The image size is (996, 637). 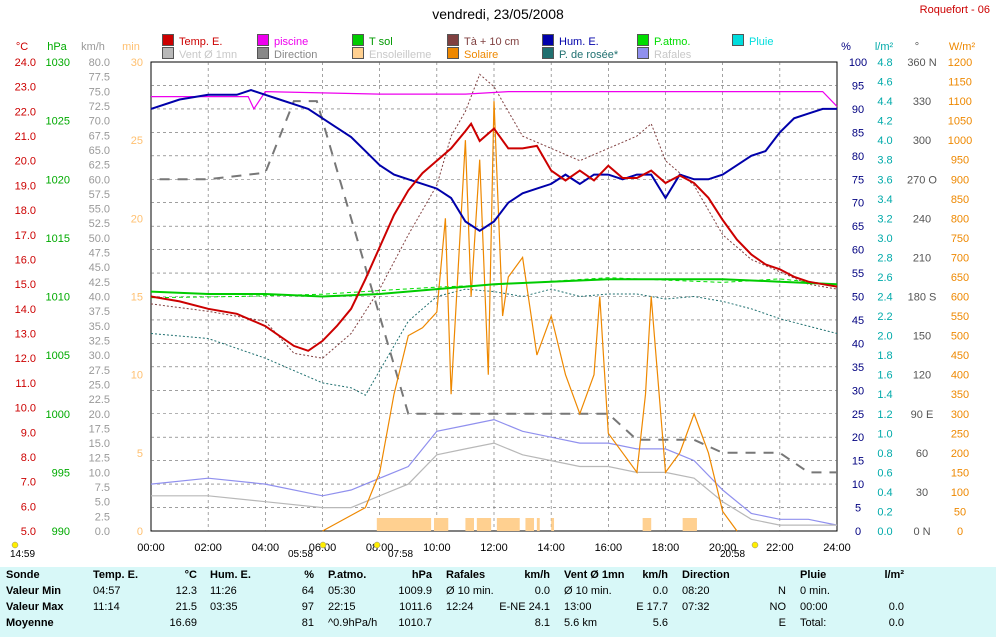 What do you see at coordinates (960, 239) in the screenshot?
I see `right-axis-tick: 750` at bounding box center [960, 239].